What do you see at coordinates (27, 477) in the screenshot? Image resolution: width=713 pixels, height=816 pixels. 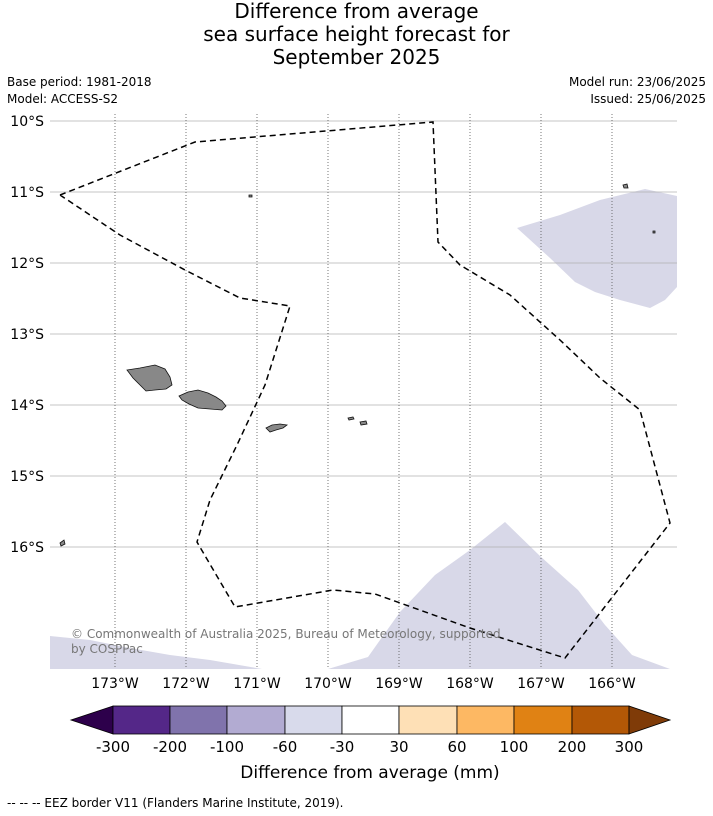 I see `lat-label-15s: 15°S` at bounding box center [27, 477].